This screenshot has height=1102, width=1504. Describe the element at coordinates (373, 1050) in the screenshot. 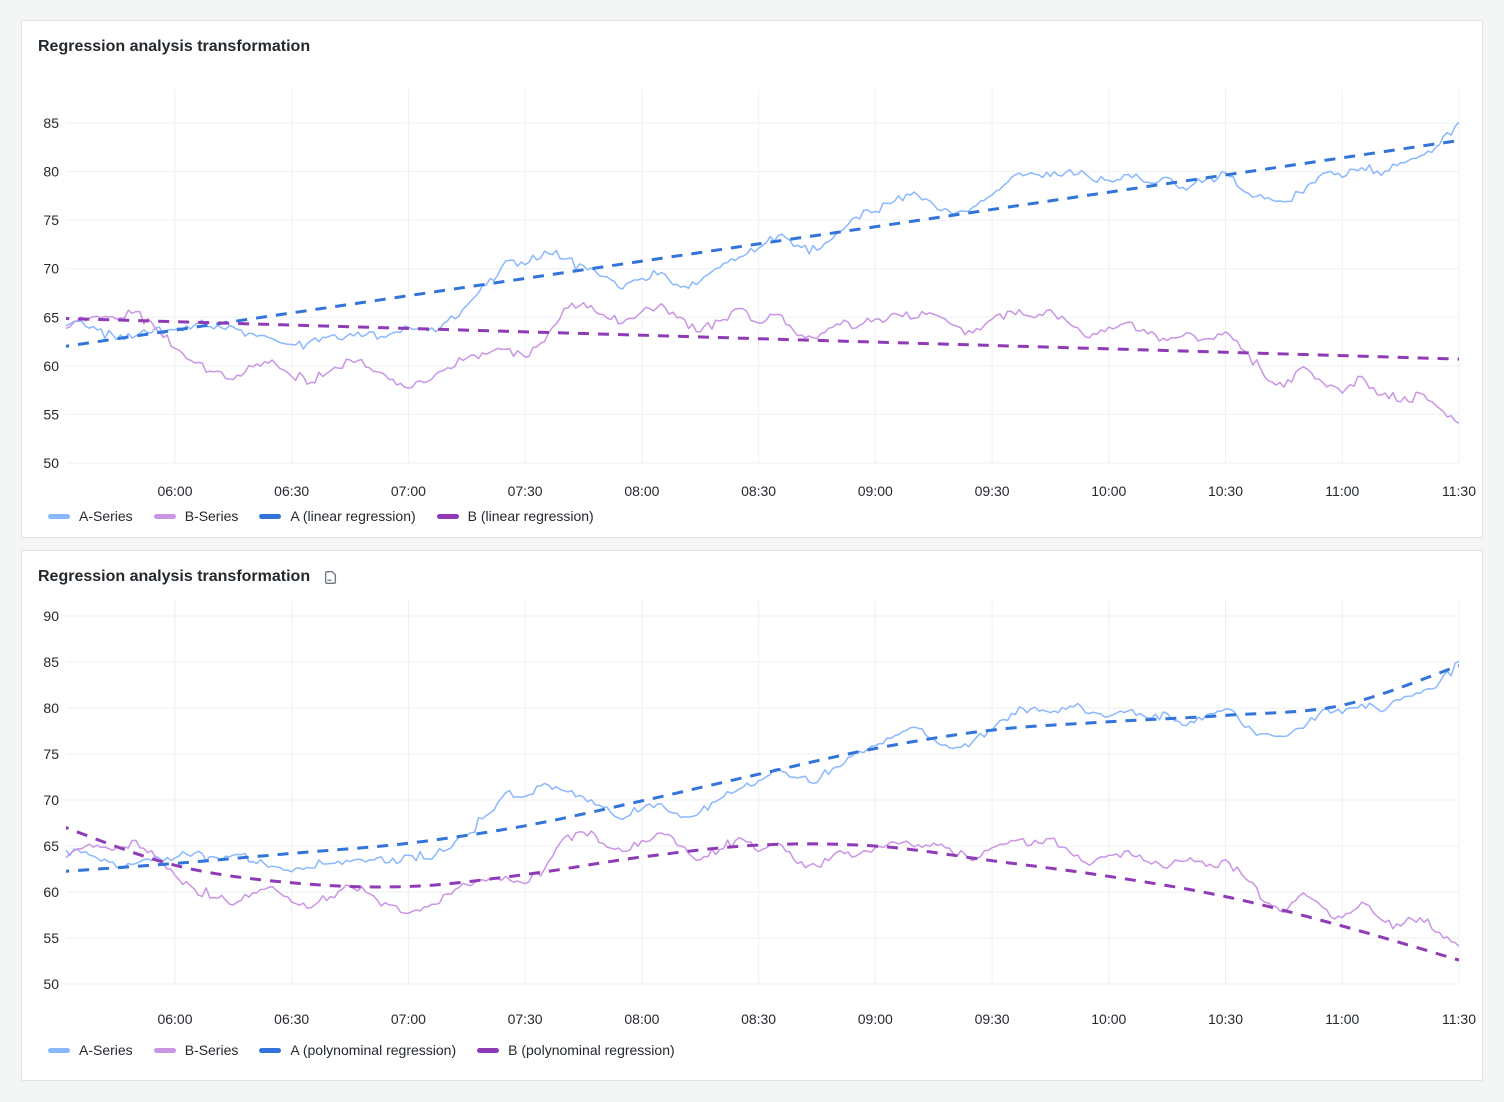

I see `legend-label: A (polynominal regression)` at that location.